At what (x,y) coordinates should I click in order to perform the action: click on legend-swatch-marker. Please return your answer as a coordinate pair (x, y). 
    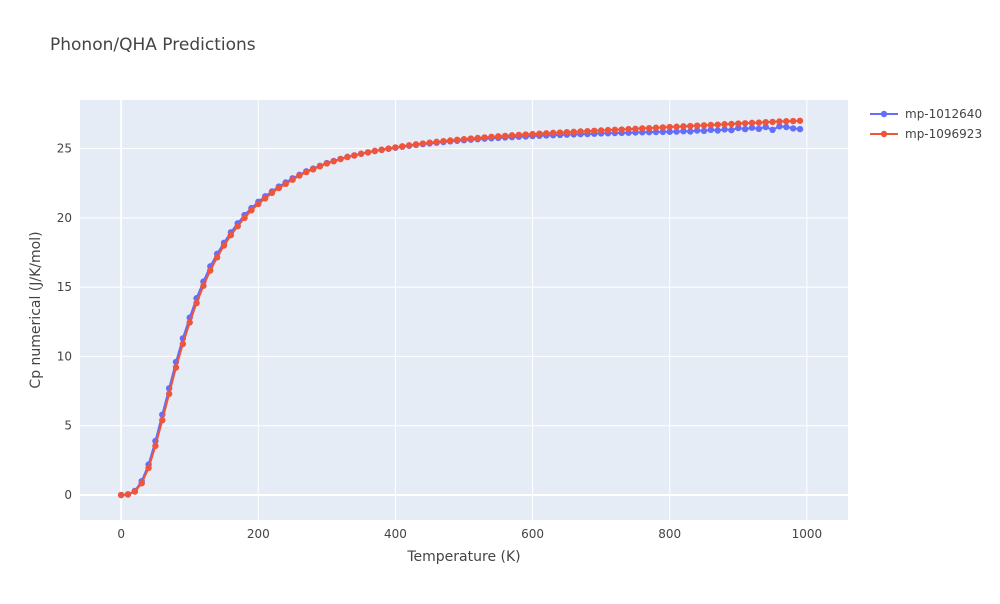
    Looking at the image, I should click on (884, 134).